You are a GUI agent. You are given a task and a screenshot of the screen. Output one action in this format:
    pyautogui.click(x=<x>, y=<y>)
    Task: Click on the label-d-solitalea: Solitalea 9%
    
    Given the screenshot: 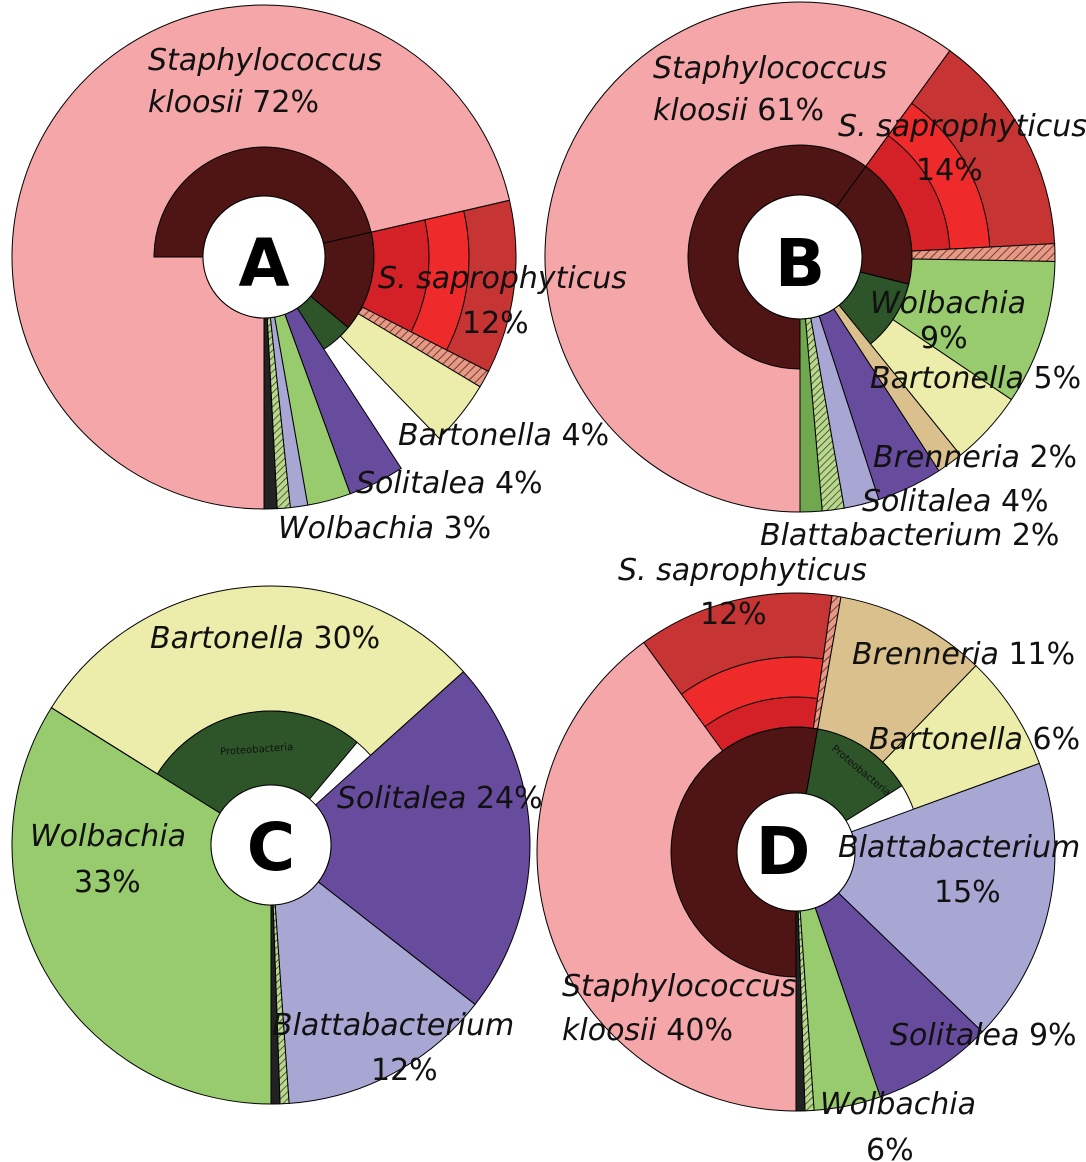 What is the action you would take?
    pyautogui.click(x=983, y=1035)
    